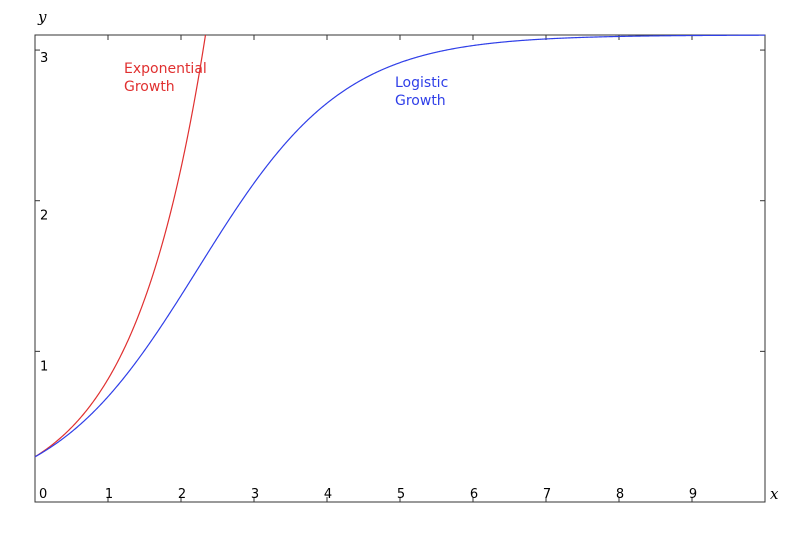 The image size is (800, 537). I want to click on x-tick-label-7: 7, so click(547, 494).